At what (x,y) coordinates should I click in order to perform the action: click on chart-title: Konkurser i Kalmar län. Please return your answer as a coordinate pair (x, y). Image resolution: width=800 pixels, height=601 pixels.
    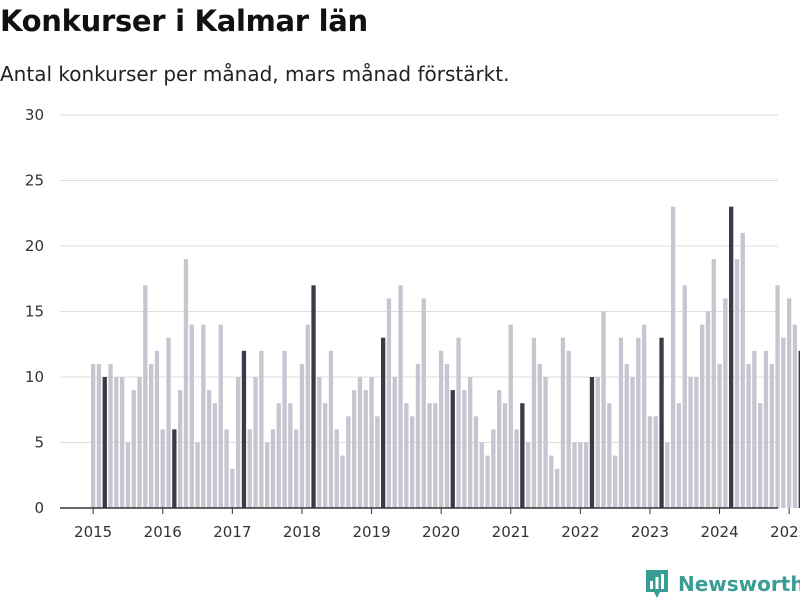
    Looking at the image, I should click on (184, 21).